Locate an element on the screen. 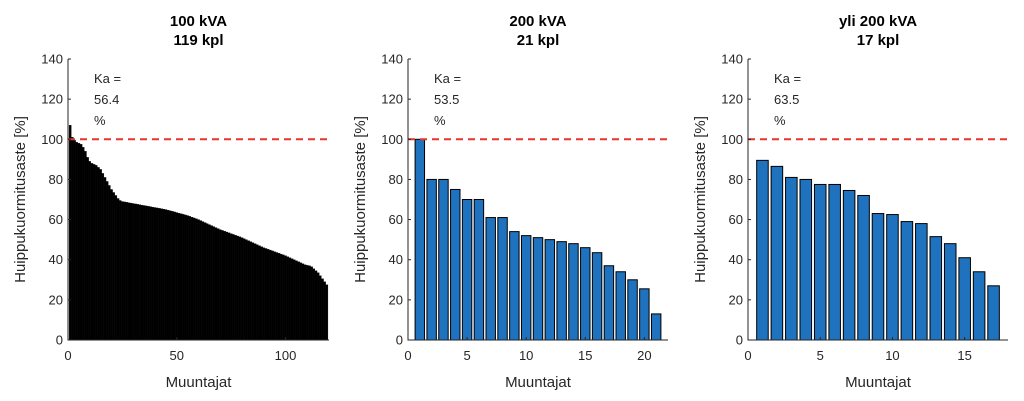 The width and height of the screenshot is (1024, 401). y-tick-label: 40 is located at coordinates (736, 259).